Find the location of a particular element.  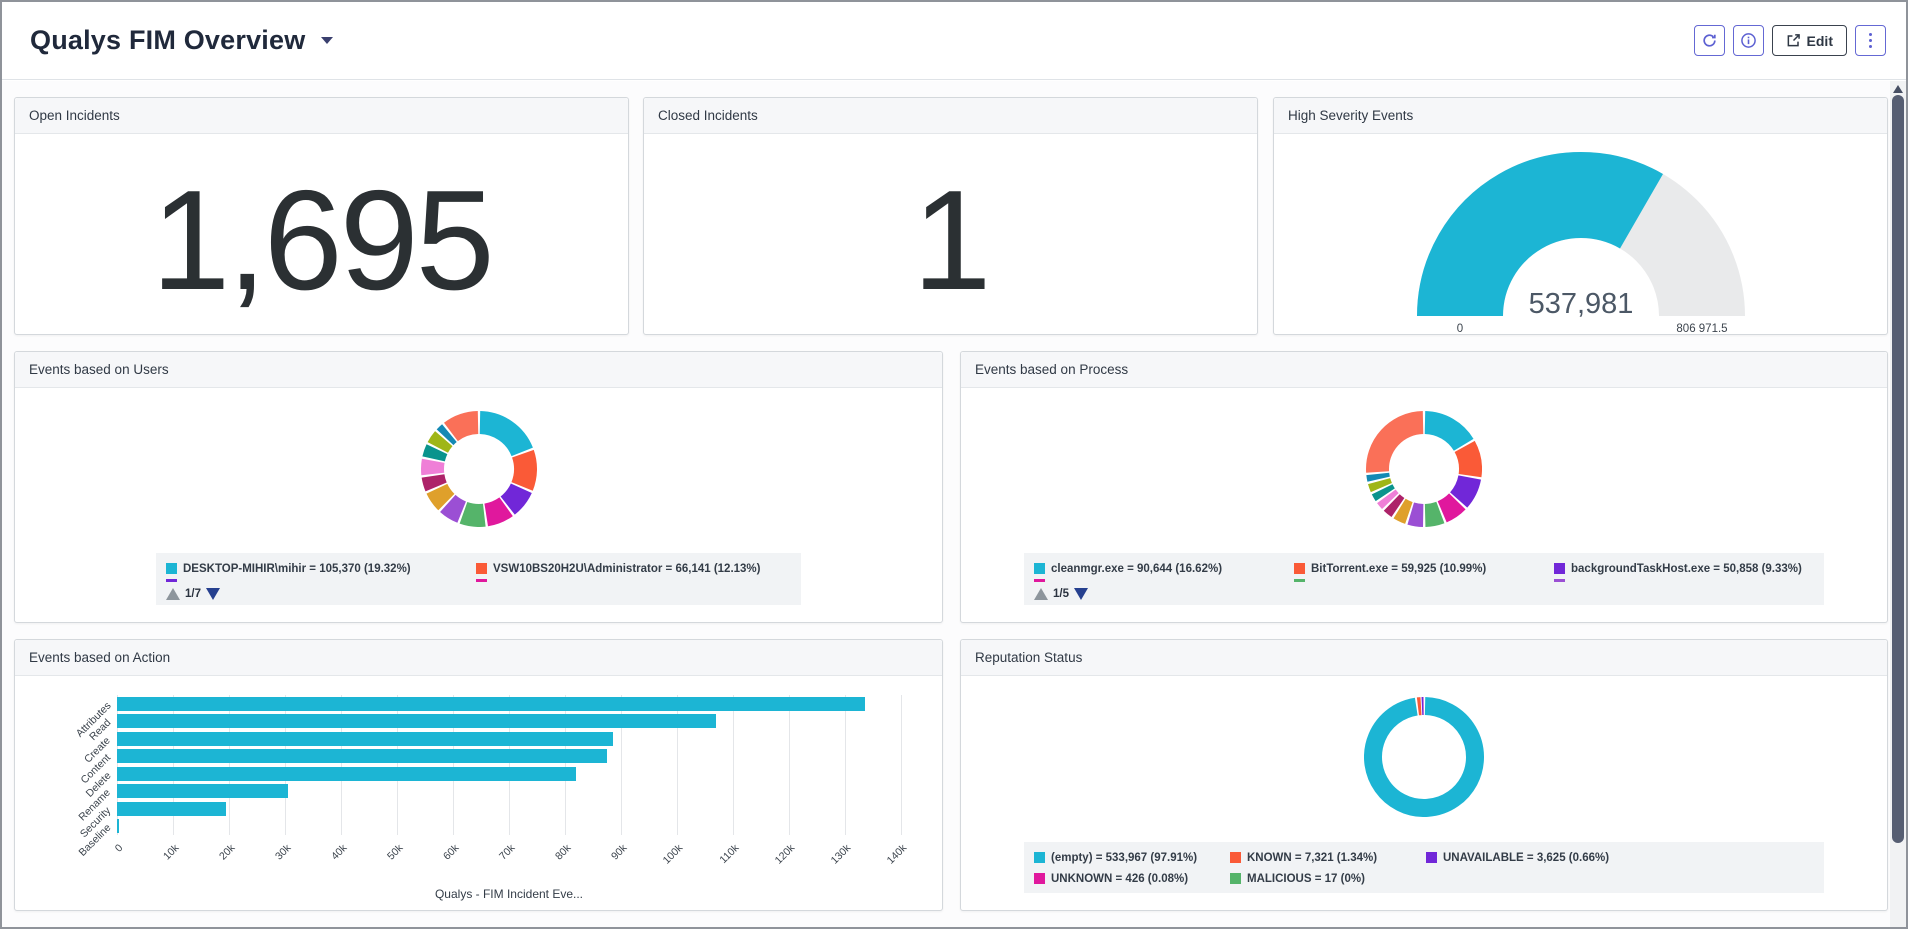

more-menu-button is located at coordinates (1870, 40).